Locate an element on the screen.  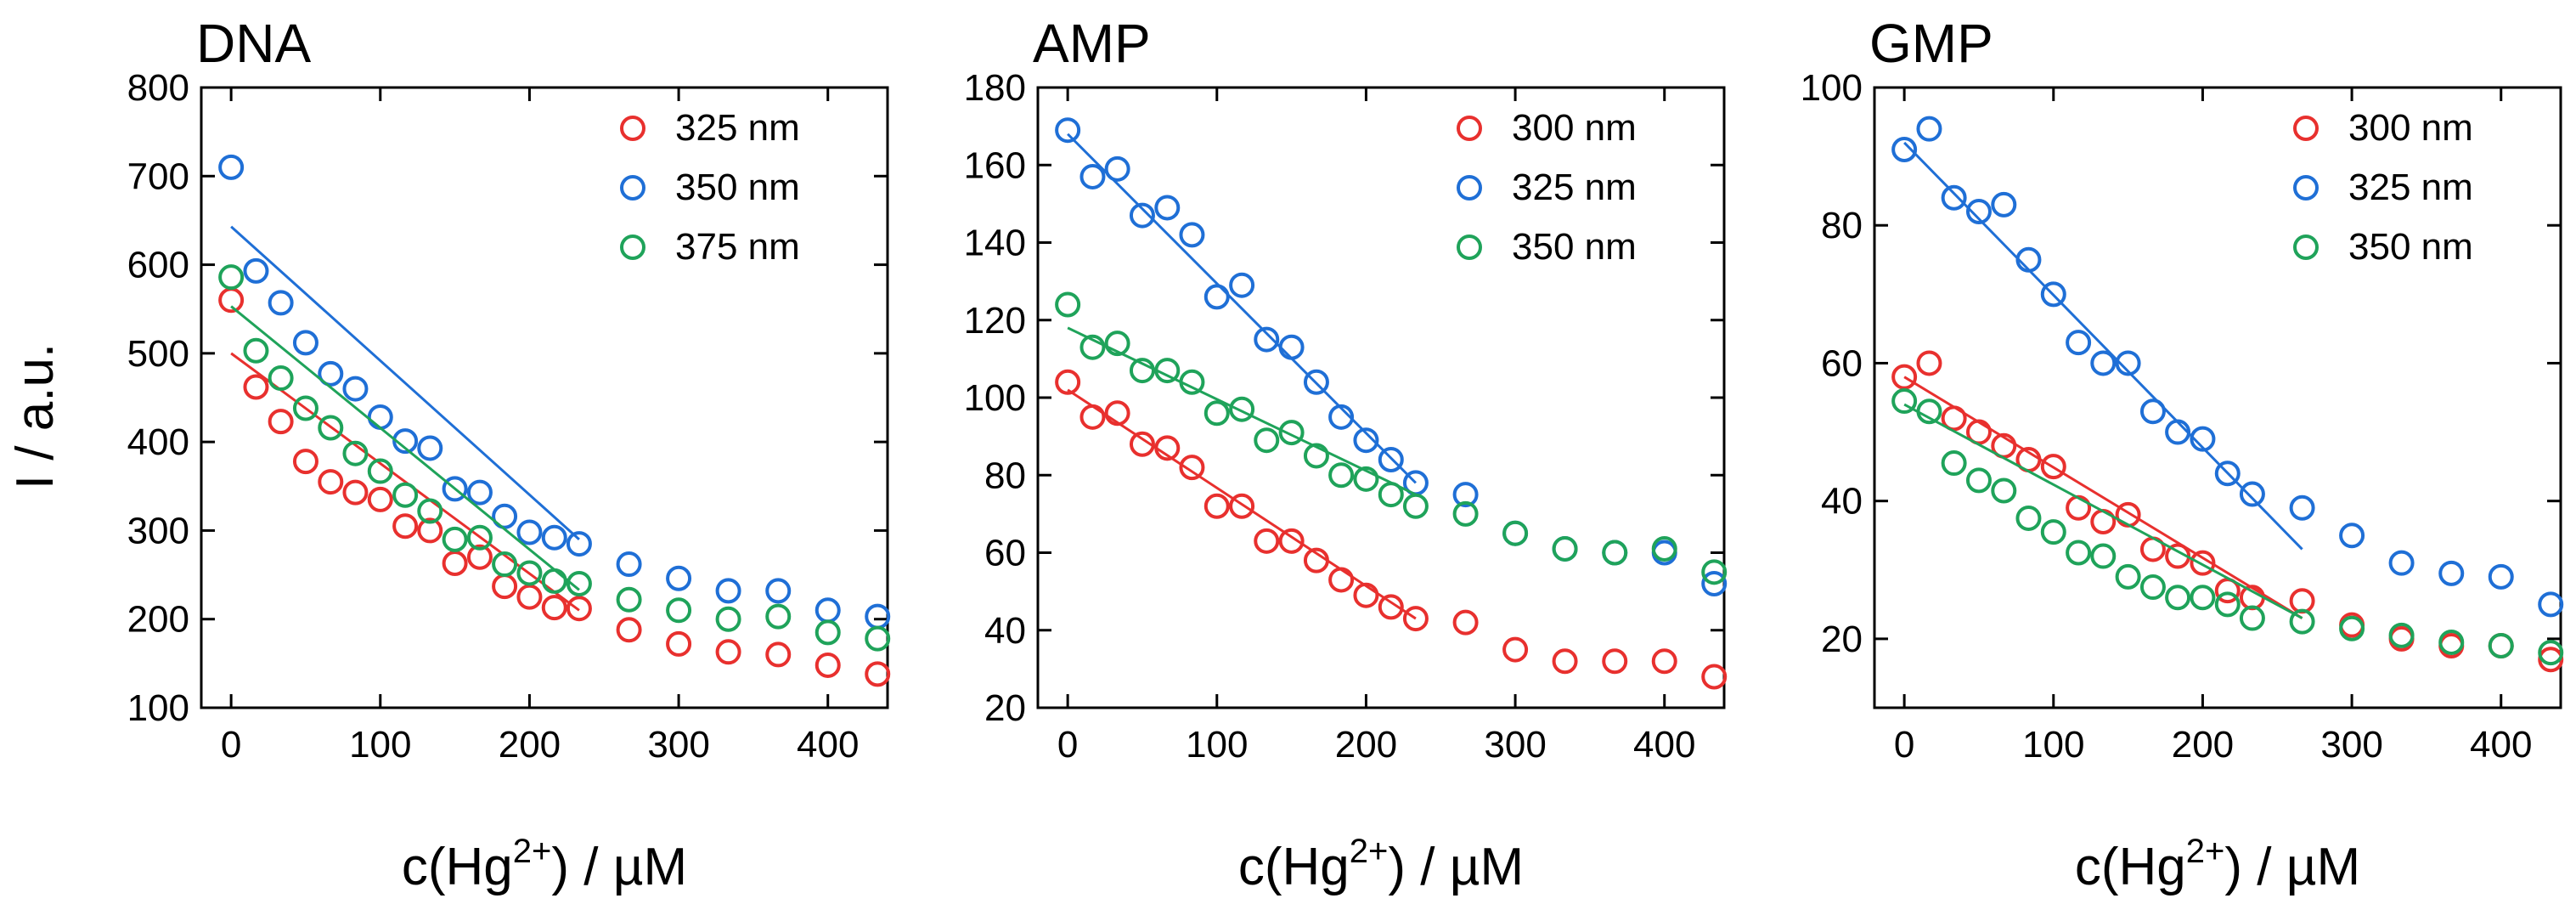
series-375-nm is located at coordinates (554, 458).